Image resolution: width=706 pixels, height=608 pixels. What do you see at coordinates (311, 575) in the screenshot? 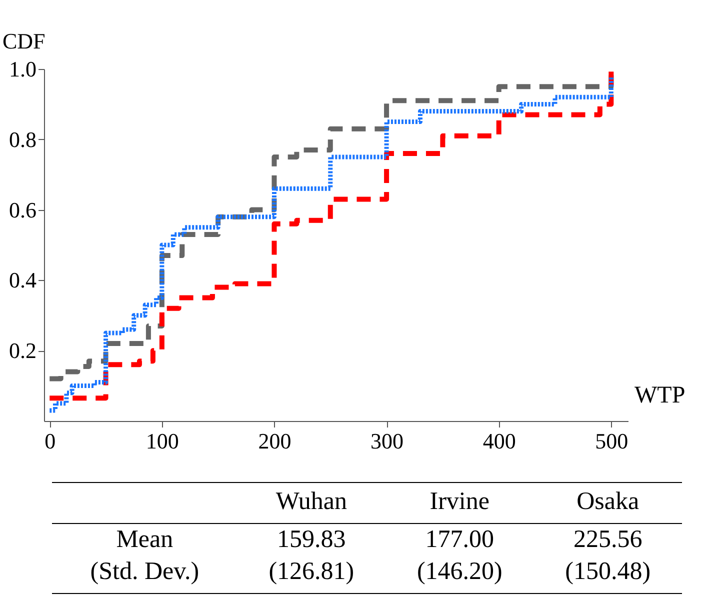
I see `text: (126.81)` at bounding box center [311, 575].